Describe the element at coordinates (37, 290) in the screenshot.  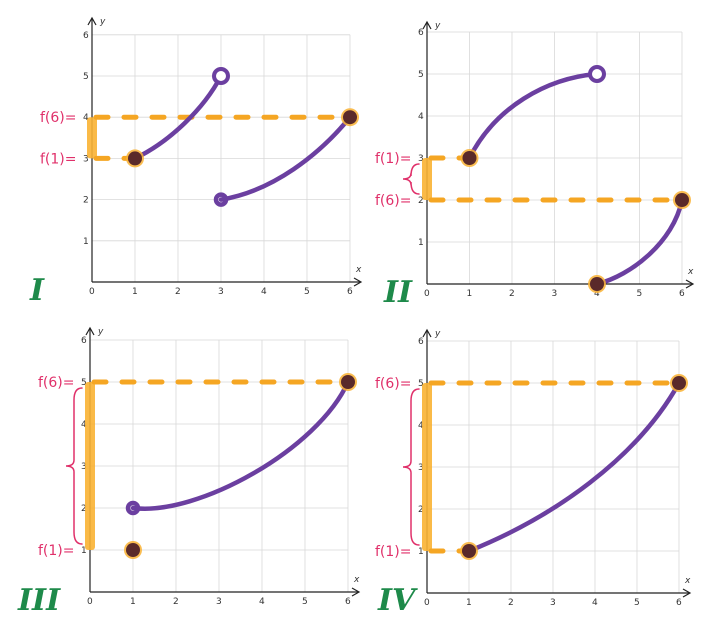
I see `panel-numeral: I` at that location.